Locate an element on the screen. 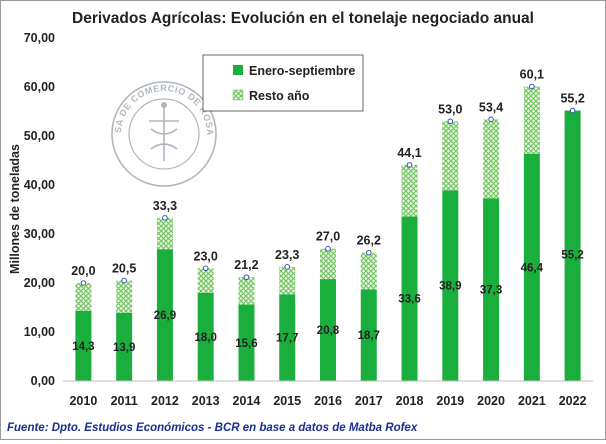  value-label-enero-septiembre: 55,2 is located at coordinates (572, 256).